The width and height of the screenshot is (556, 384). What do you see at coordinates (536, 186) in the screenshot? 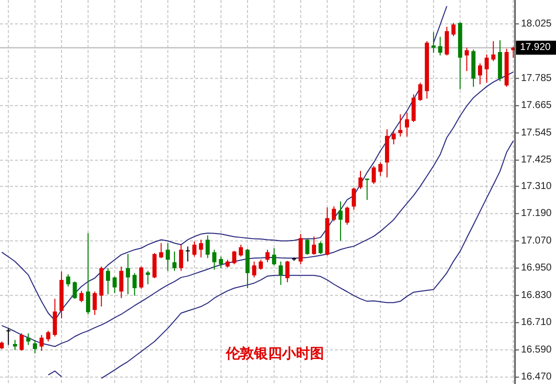
I see `y-tick-label: 17.310` at bounding box center [536, 186].